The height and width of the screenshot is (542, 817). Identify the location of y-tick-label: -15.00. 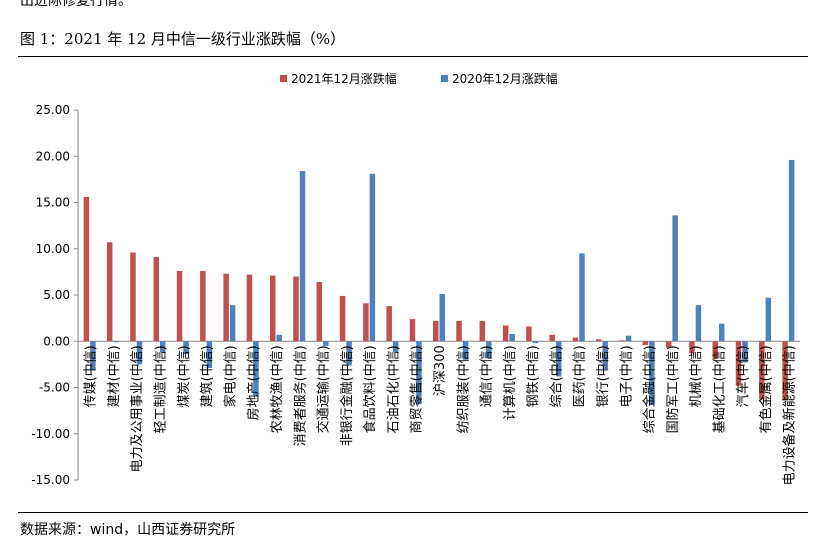
(50, 480).